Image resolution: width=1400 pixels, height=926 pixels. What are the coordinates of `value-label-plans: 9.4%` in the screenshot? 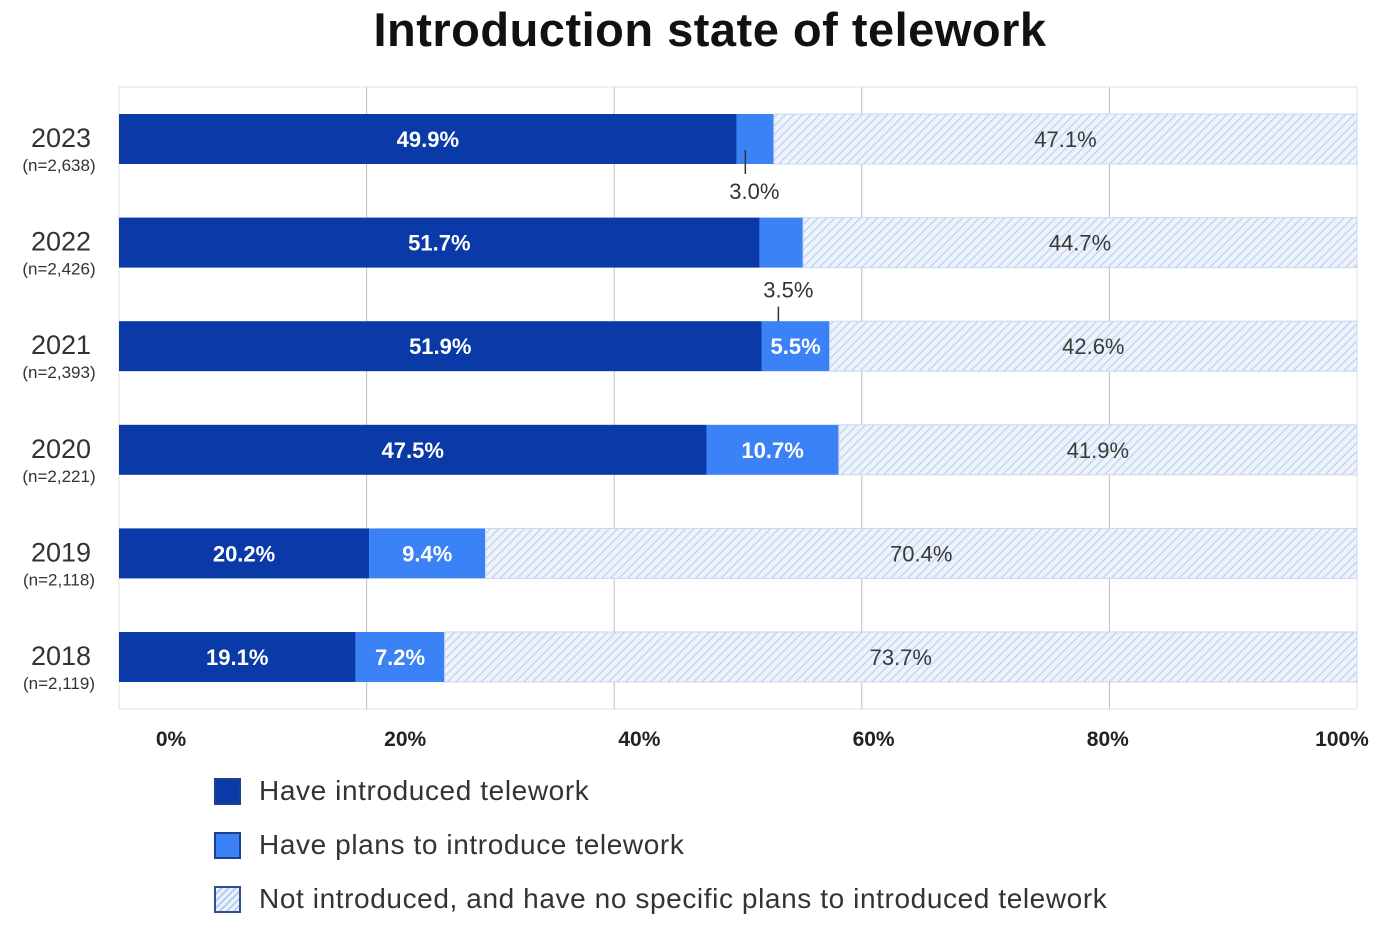 It's located at (427, 553).